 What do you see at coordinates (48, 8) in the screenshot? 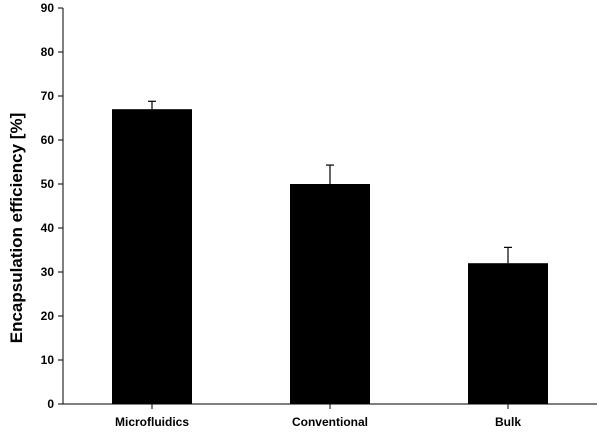
I see `y-tick-label: 90` at bounding box center [48, 8].